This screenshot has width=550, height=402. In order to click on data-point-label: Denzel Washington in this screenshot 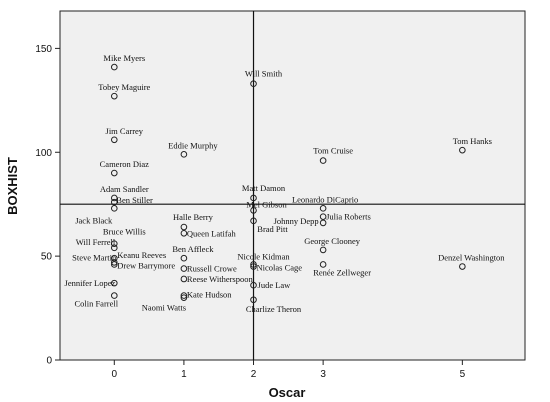, I will do `click(471, 258)`.